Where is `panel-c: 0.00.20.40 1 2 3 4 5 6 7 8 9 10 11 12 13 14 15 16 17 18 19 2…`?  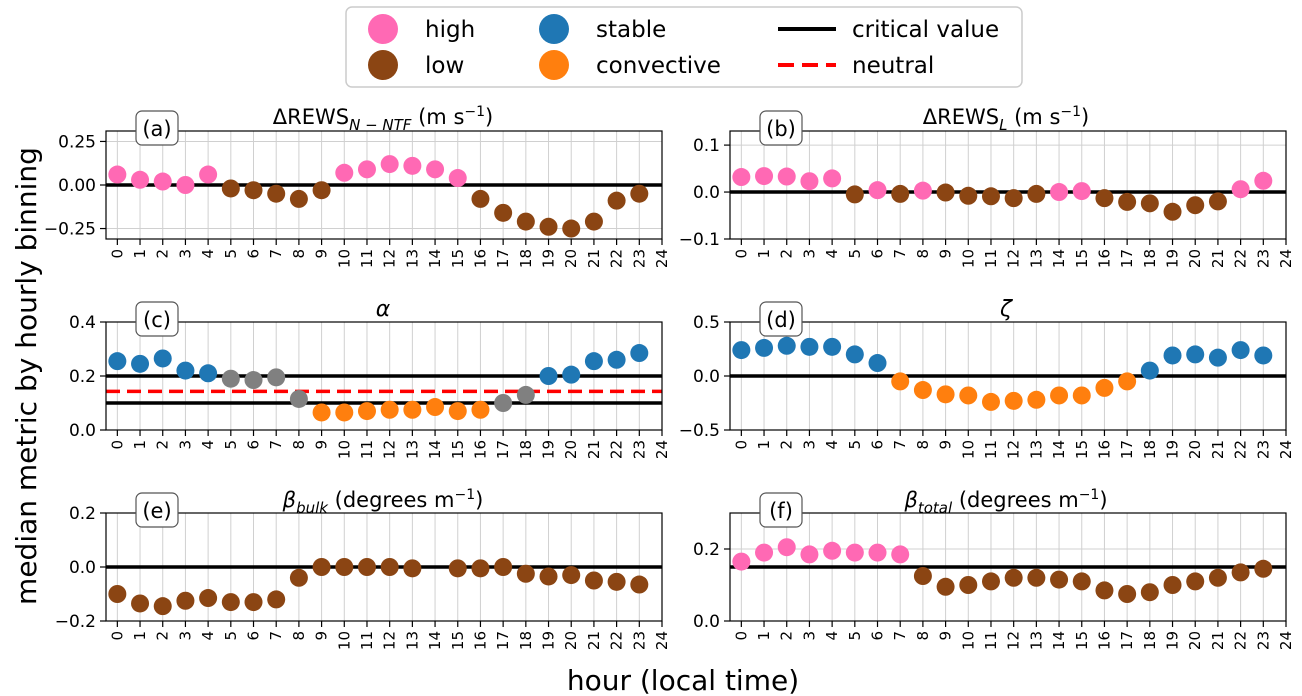 panel-c: 0.00.20.40 1 2 3 4 5 6 7 8 9 10 11 12 13 14 15 16 17 18 19 2… is located at coordinates (370, 380).